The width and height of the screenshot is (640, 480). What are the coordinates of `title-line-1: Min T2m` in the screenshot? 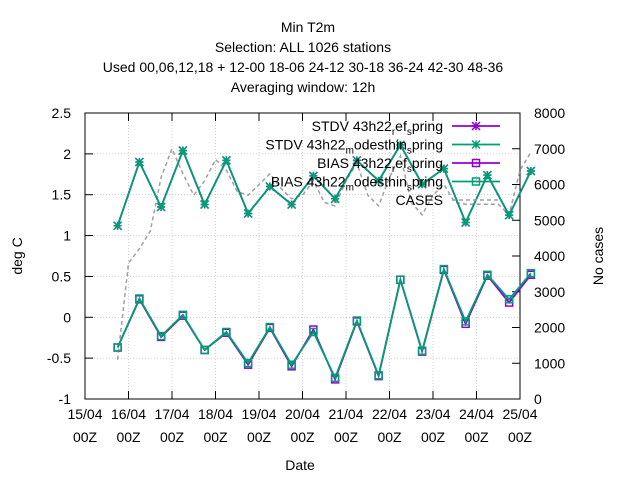 It's located at (308, 27).